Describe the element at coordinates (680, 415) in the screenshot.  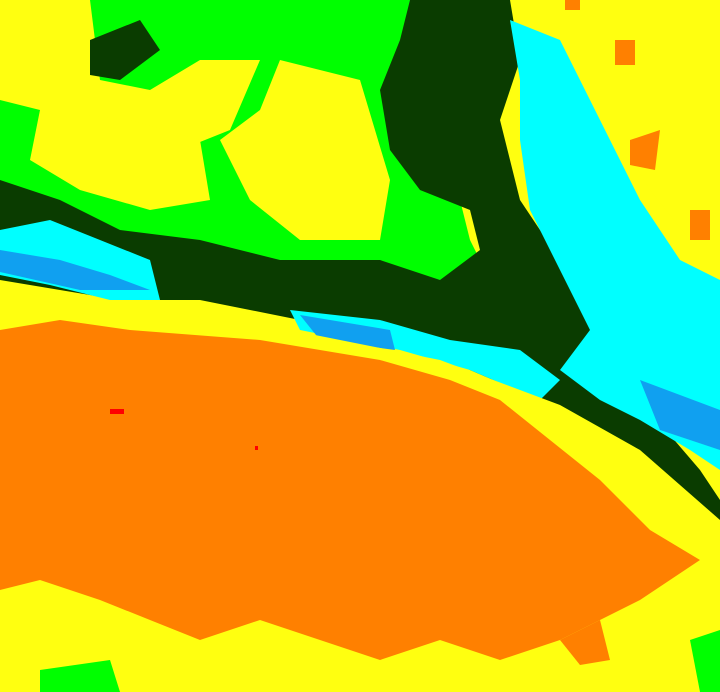
I see `region-blue-east` at that location.